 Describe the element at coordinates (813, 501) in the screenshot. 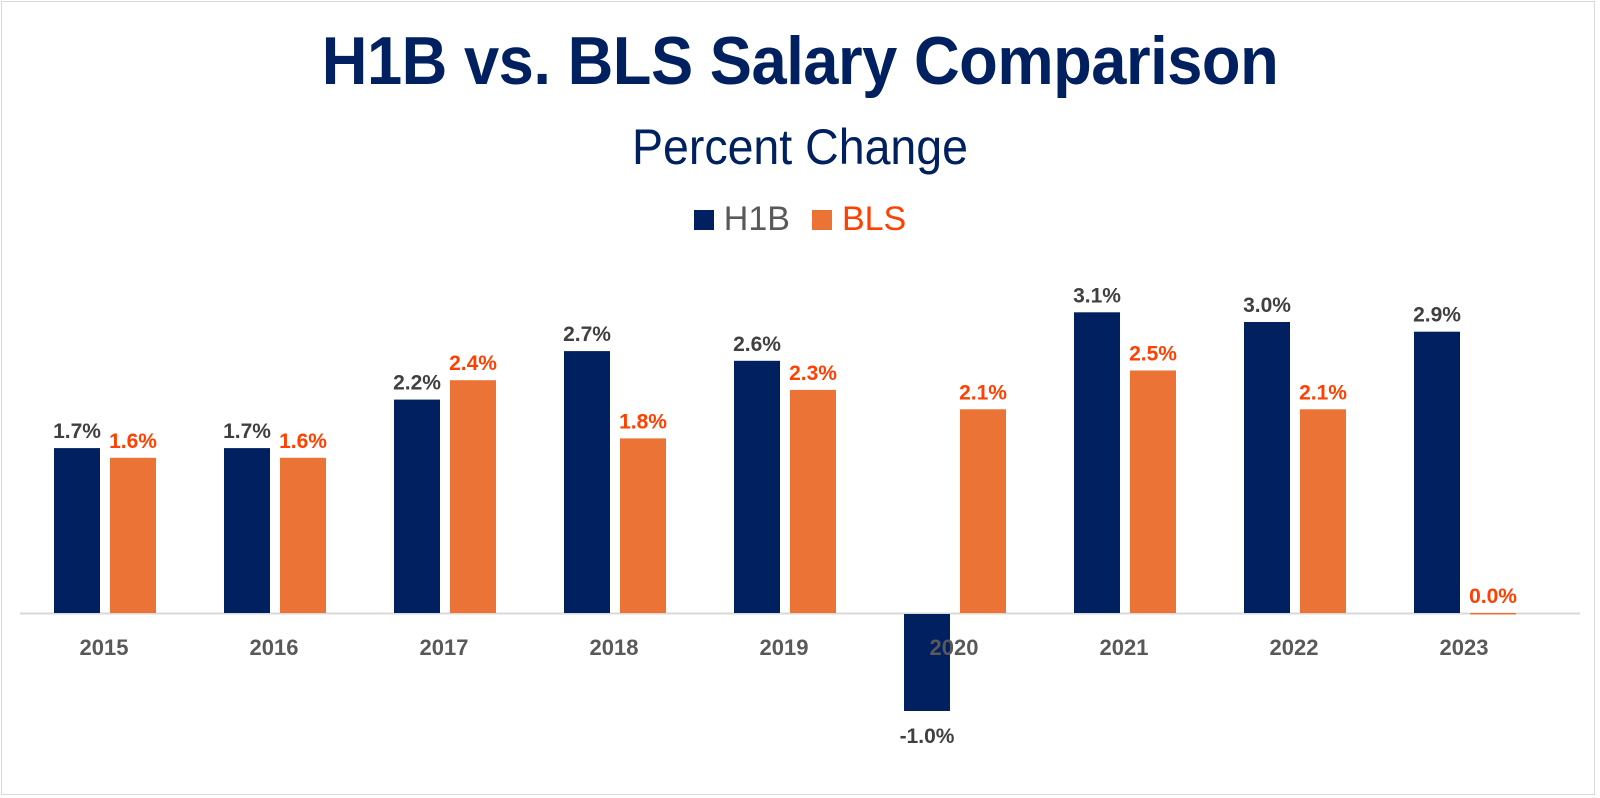

I see `bar-bls-2019` at that location.